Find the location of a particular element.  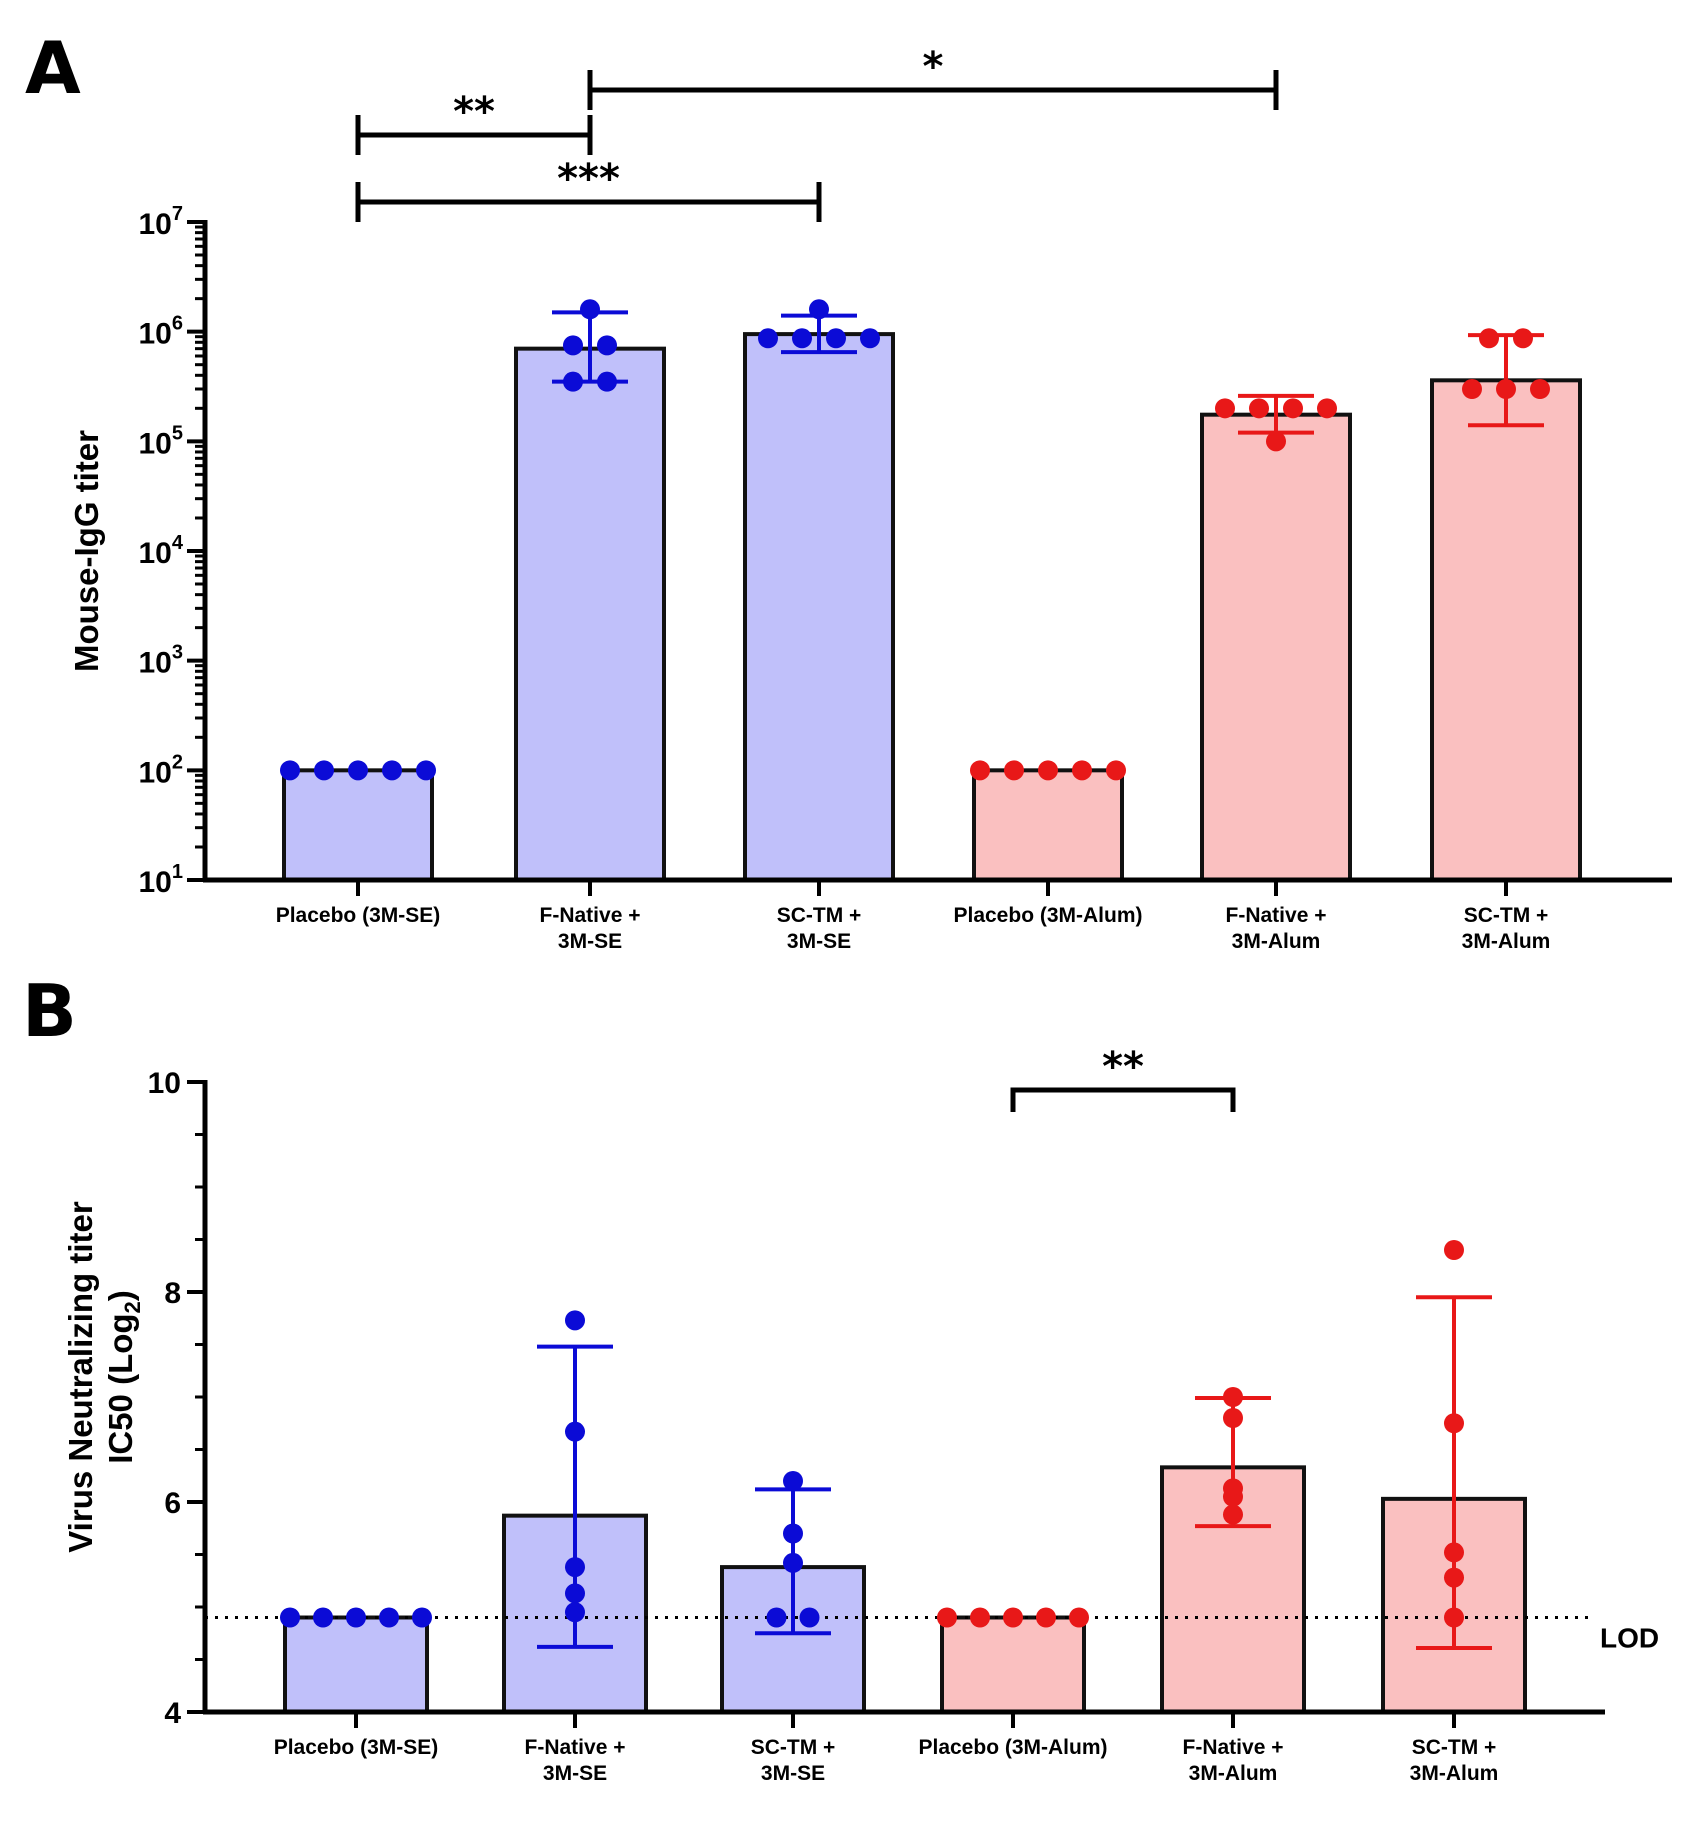

y-tick-label: 10⁴ is located at coordinates (161, 551).